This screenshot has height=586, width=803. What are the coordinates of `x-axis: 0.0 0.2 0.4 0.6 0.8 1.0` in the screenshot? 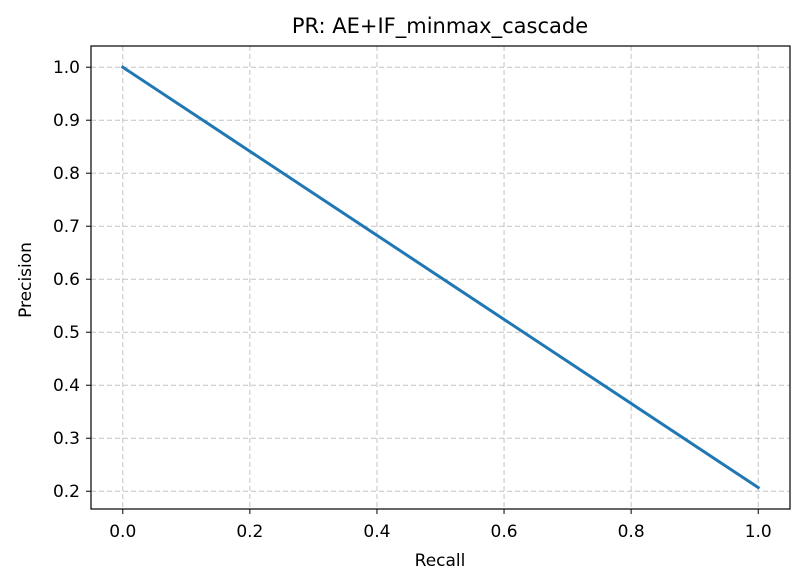 It's located at (440, 525).